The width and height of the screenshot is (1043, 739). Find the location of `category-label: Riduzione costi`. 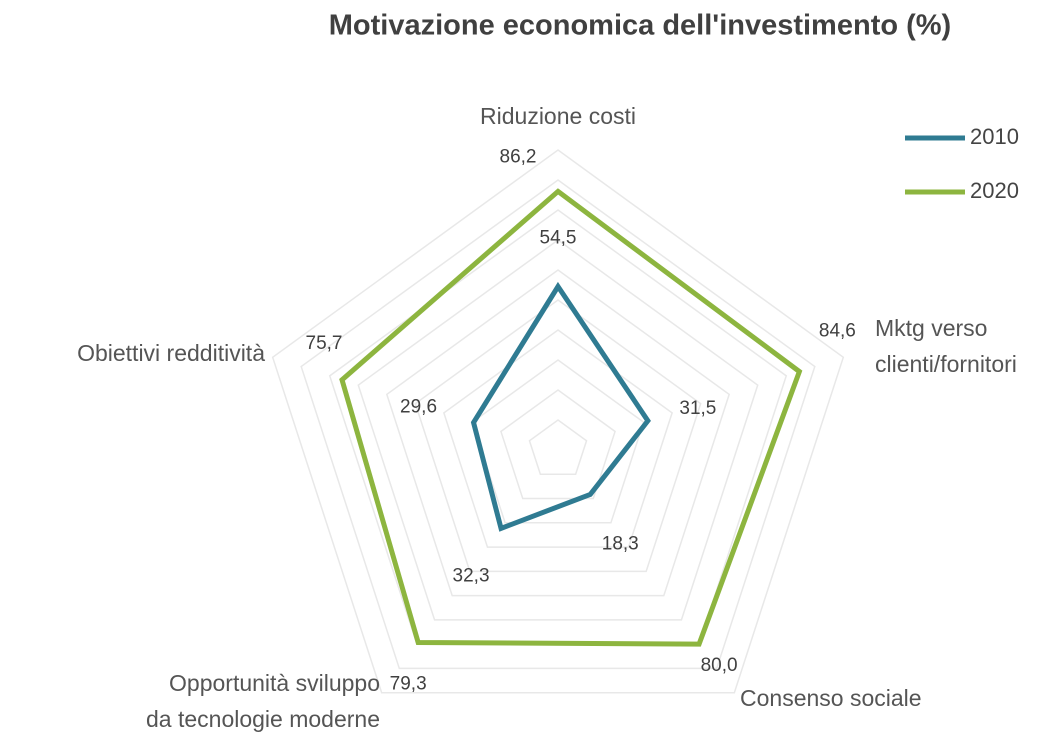

category-label: Riduzione costi is located at coordinates (558, 116).